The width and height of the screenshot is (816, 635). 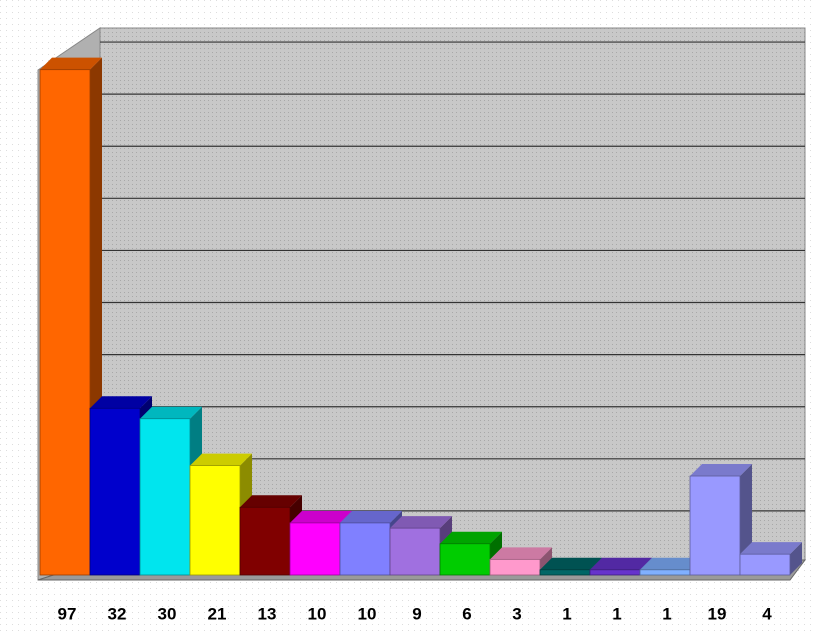 What do you see at coordinates (516, 613) in the screenshot?
I see `value-label: 3` at bounding box center [516, 613].